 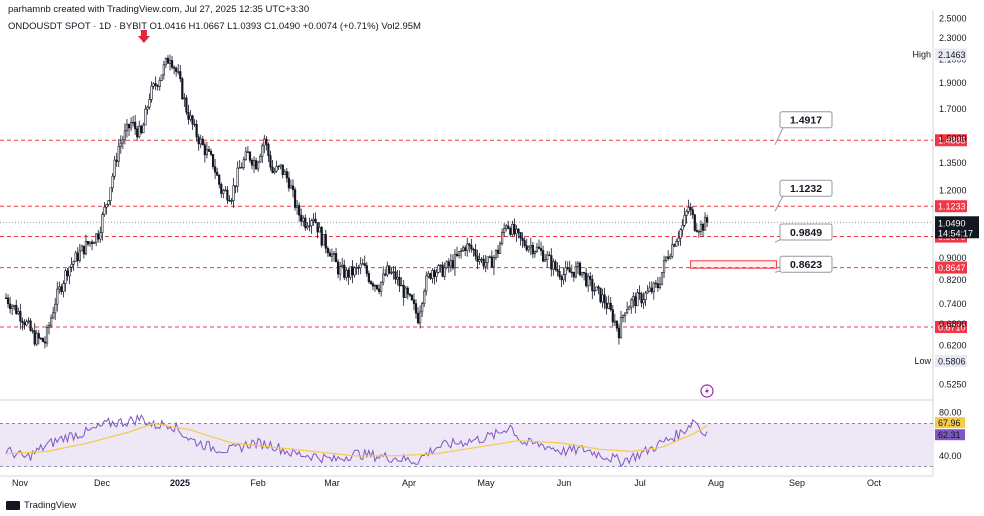 What do you see at coordinates (952, 141) in the screenshot?
I see `level-tag-label: 1.4885` at bounding box center [952, 141].